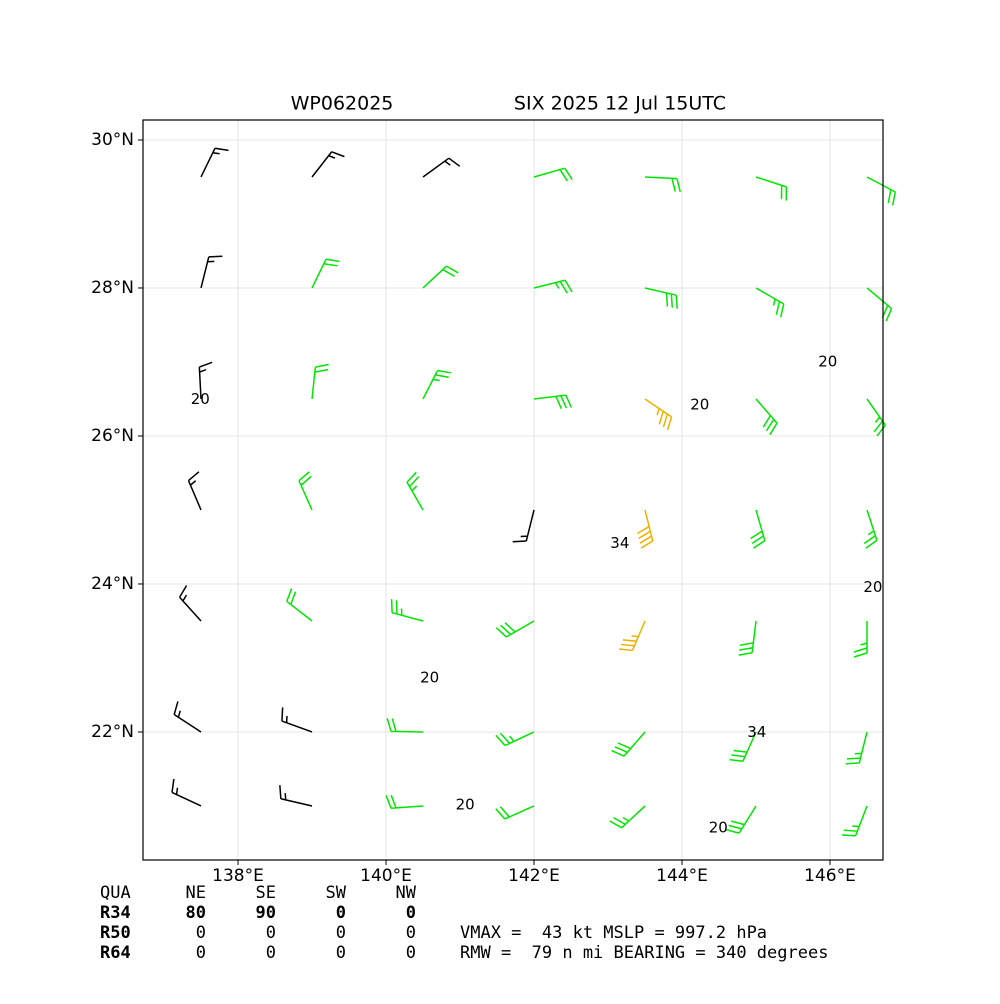 The height and width of the screenshot is (1004, 1000). I want to click on x-tick-label: 140°E, so click(386, 876).